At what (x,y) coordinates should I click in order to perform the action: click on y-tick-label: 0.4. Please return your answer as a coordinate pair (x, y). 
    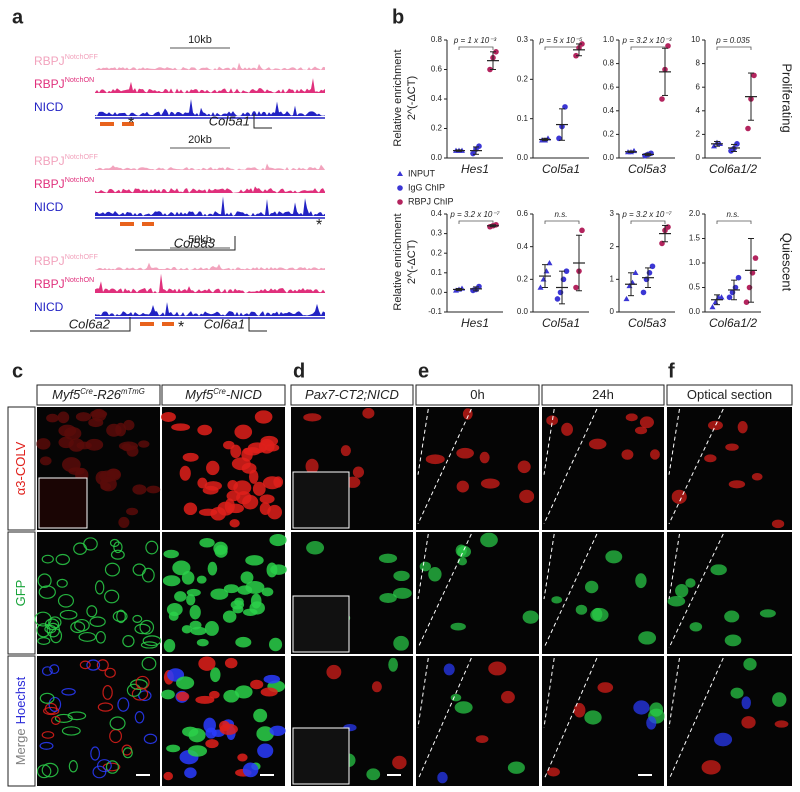
    Looking at the image, I should click on (437, 213).